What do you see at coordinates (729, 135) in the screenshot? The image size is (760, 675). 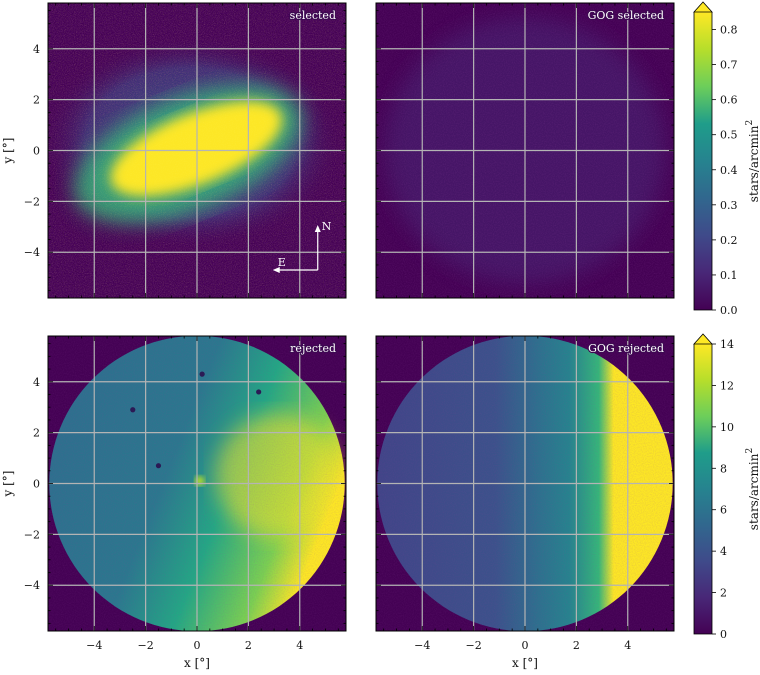 I see `colorbar-tick-label: 0.5` at bounding box center [729, 135].